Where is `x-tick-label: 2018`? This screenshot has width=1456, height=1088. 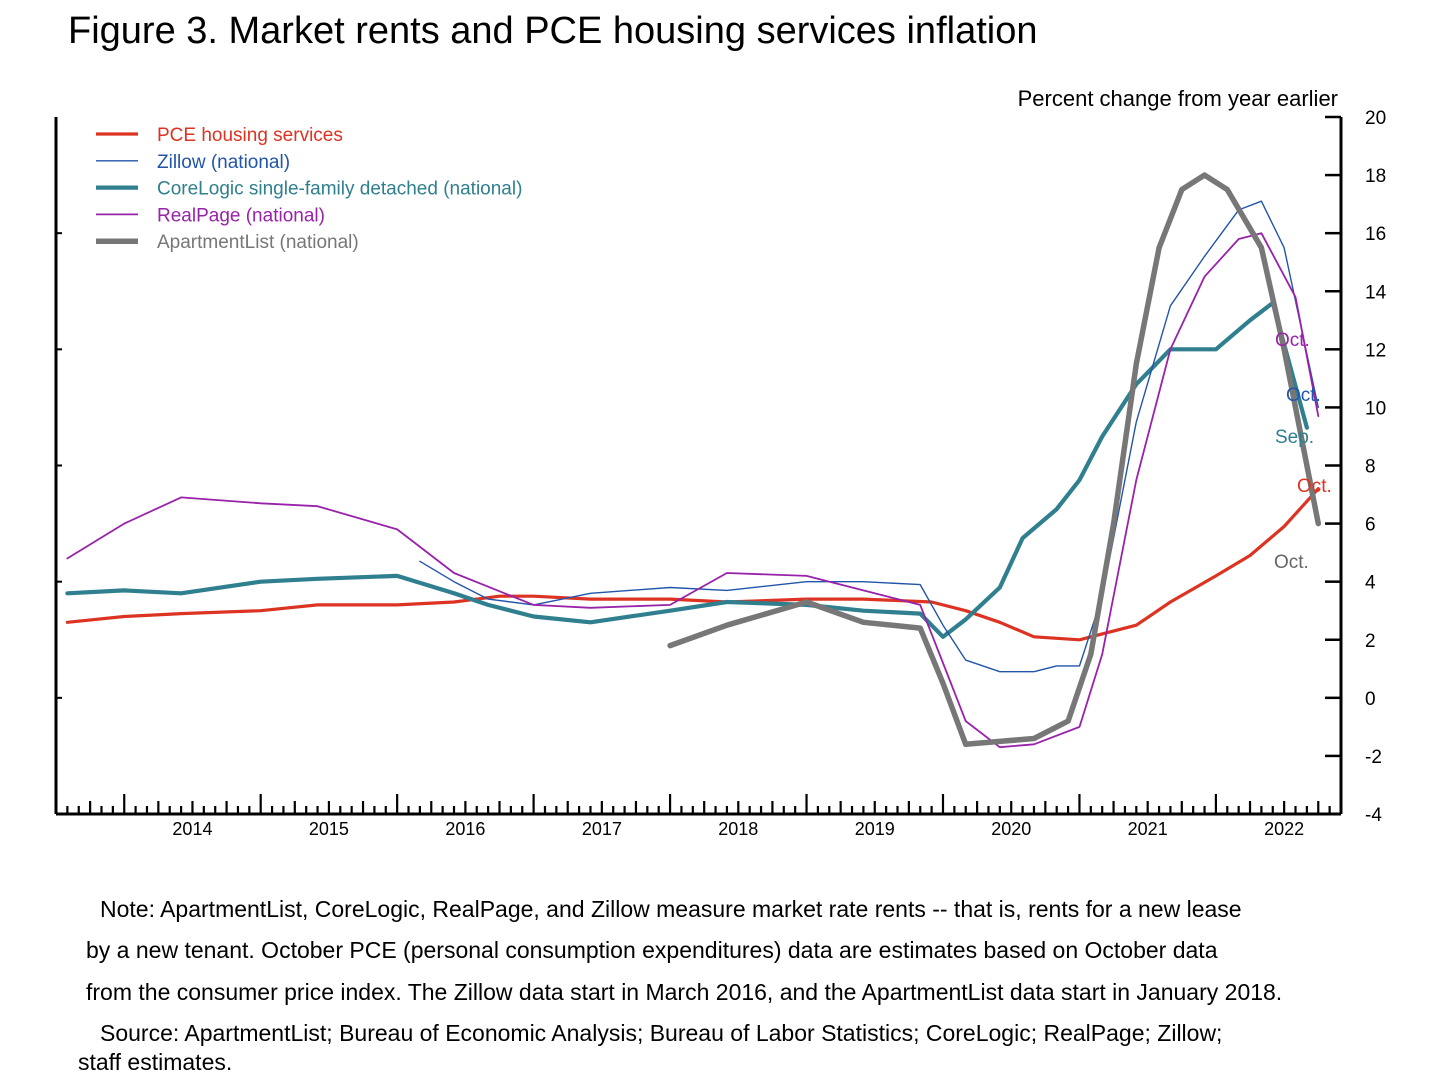 x-tick-label: 2018 is located at coordinates (738, 829).